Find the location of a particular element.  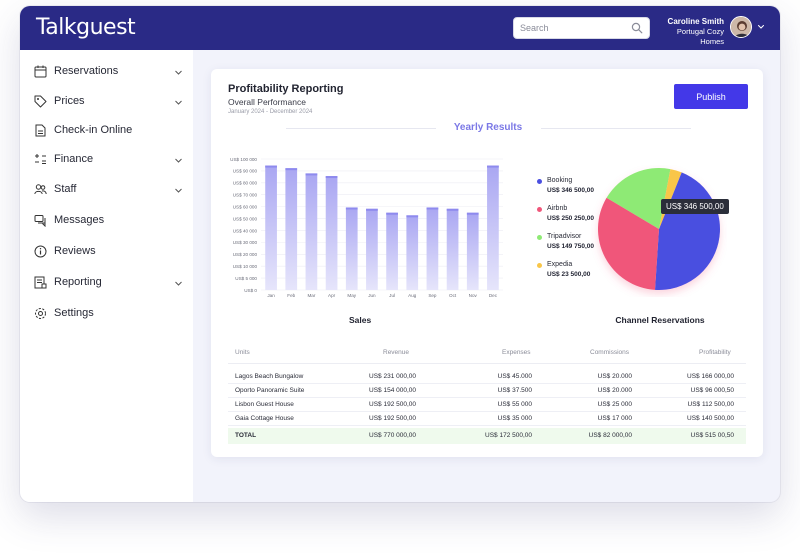

search-icon is located at coordinates (637, 28).